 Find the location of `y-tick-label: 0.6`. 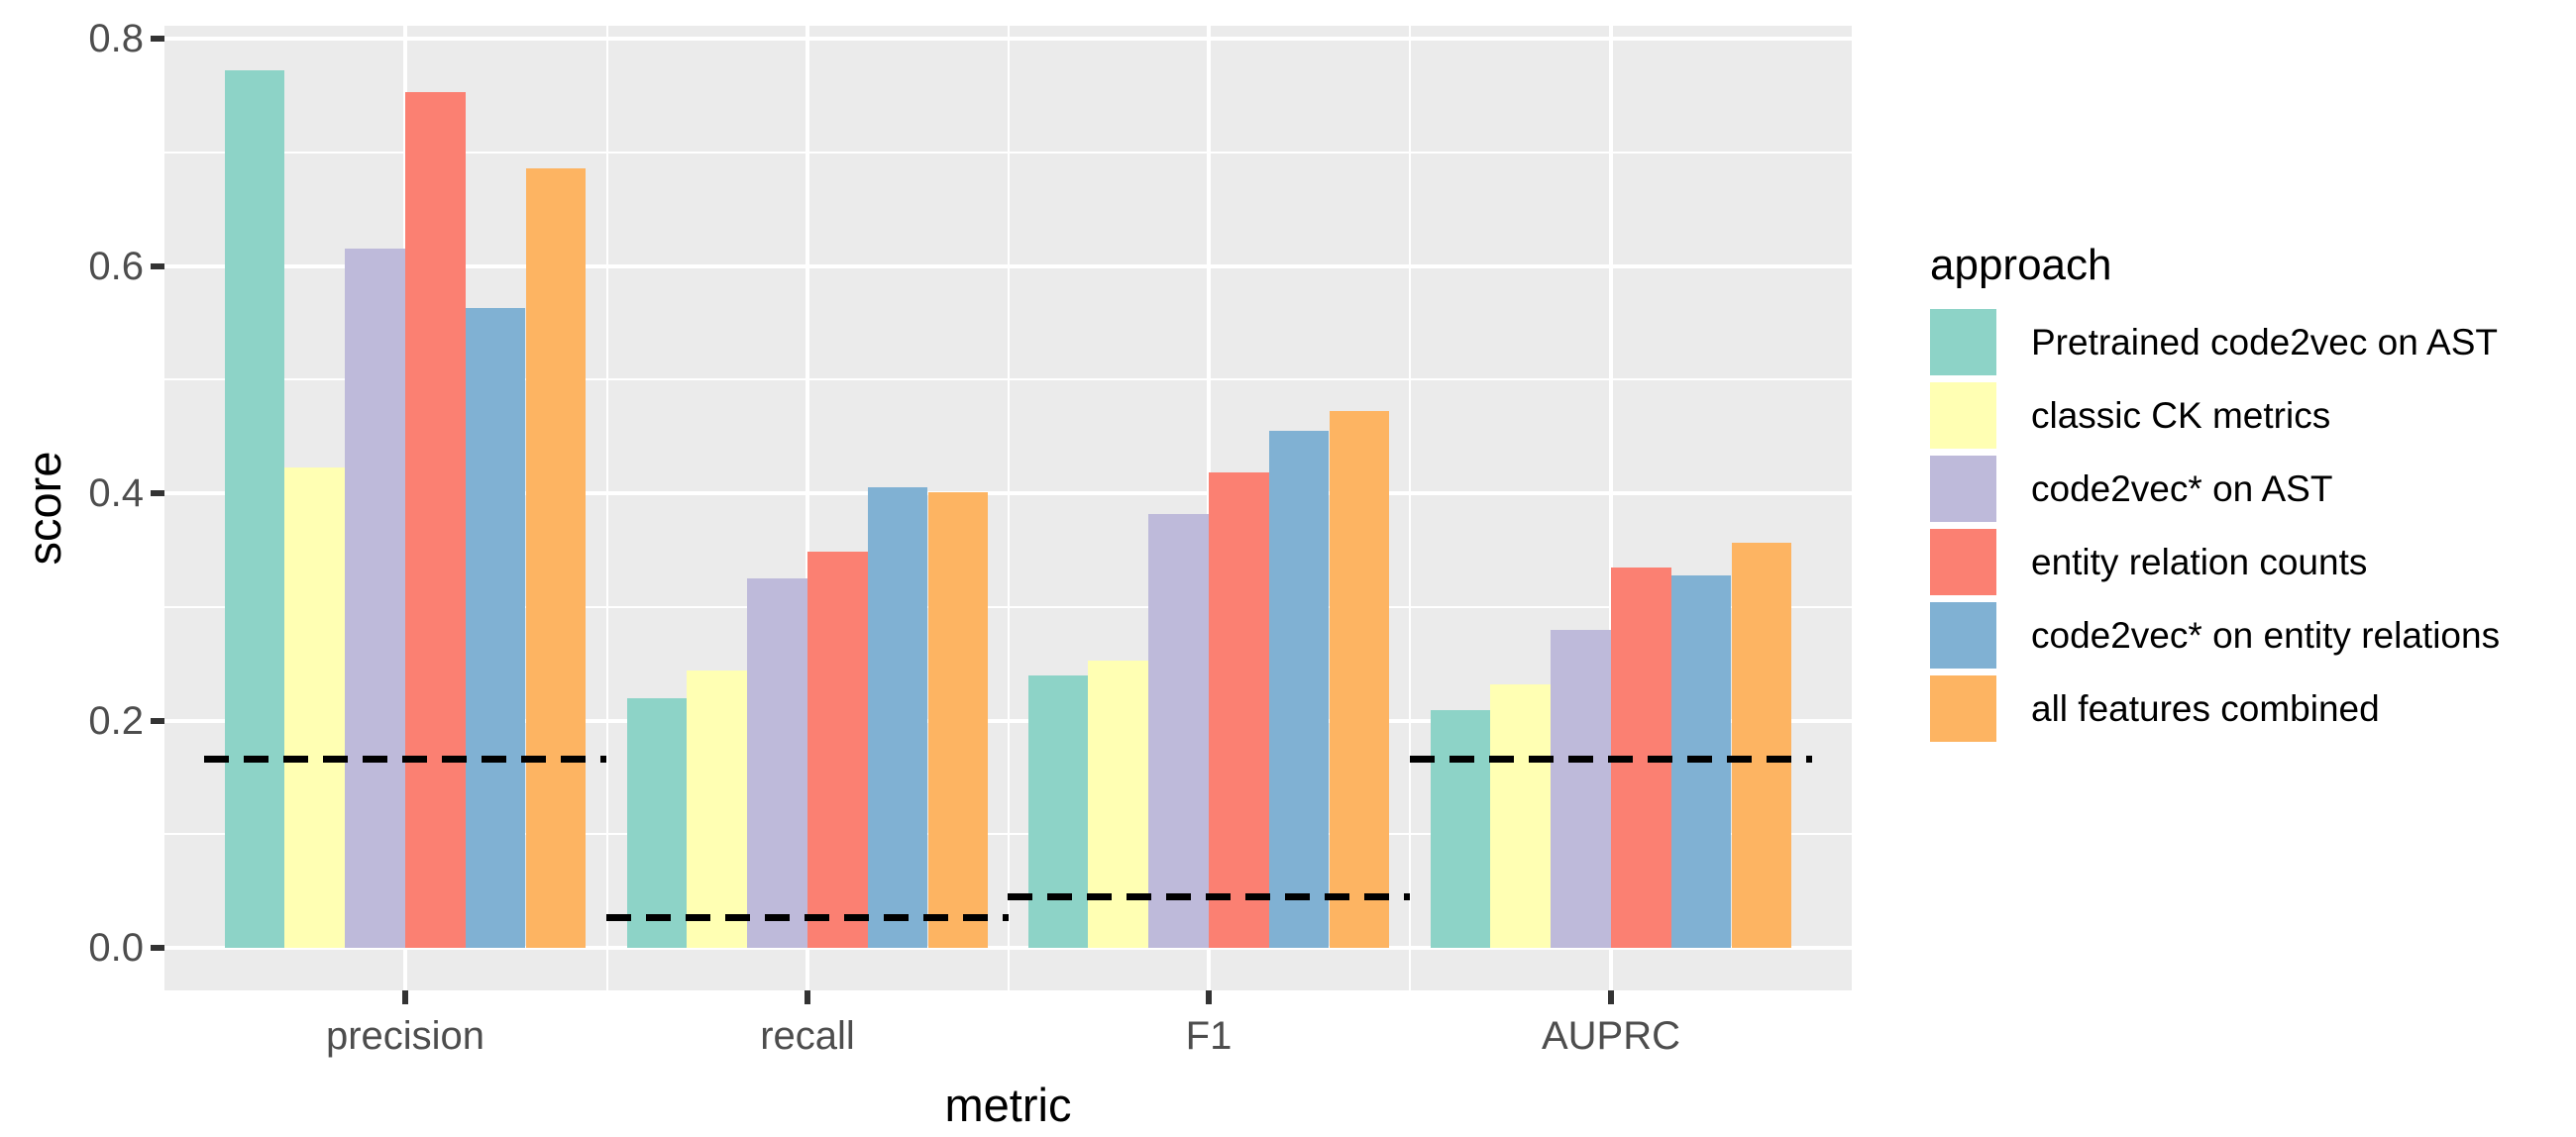

y-tick-label: 0.6 is located at coordinates (116, 266).